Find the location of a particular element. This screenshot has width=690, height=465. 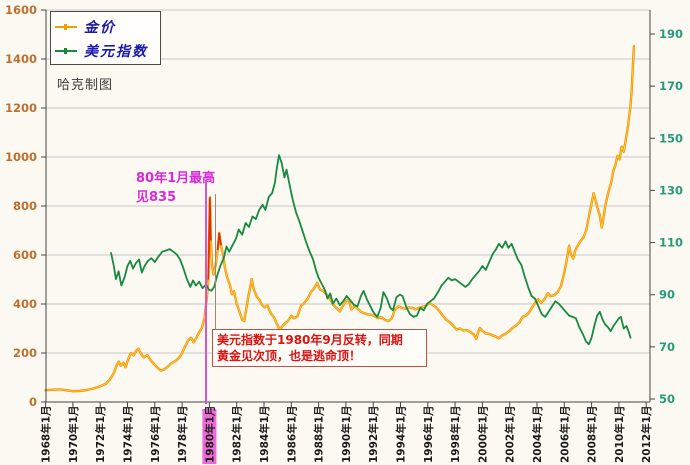

svg-text: 1994年1月 is located at coordinates (401, 434).